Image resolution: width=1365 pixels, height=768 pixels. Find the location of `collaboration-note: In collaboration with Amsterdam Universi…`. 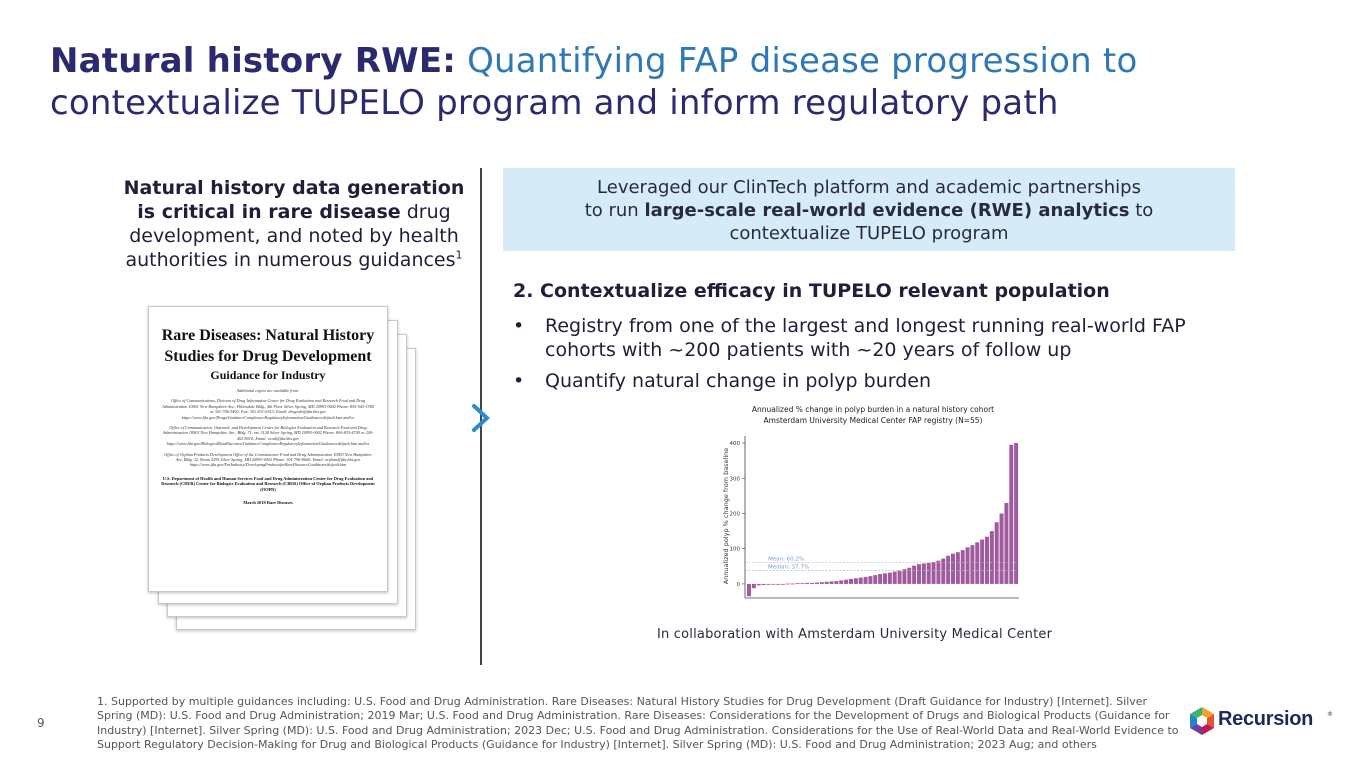

collaboration-note: In collaboration with Amsterdam Universi… is located at coordinates (855, 634).